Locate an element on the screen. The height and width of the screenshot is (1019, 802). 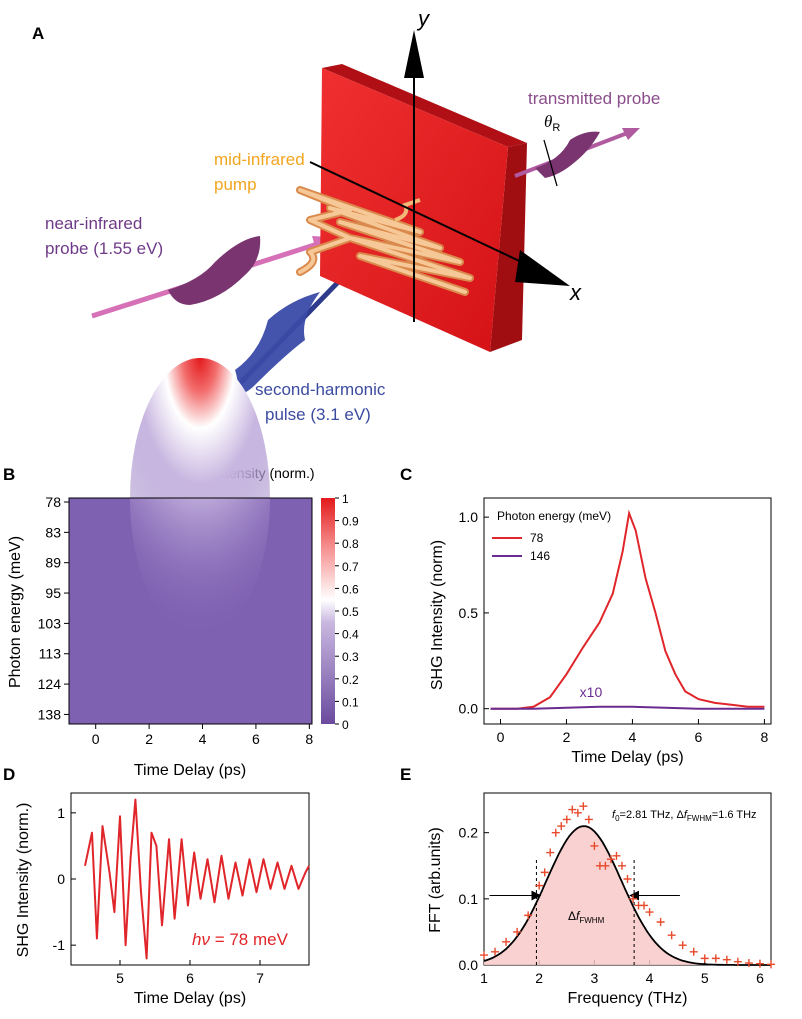
heatmap-ytick-label: 89 is located at coordinates (53, 563).